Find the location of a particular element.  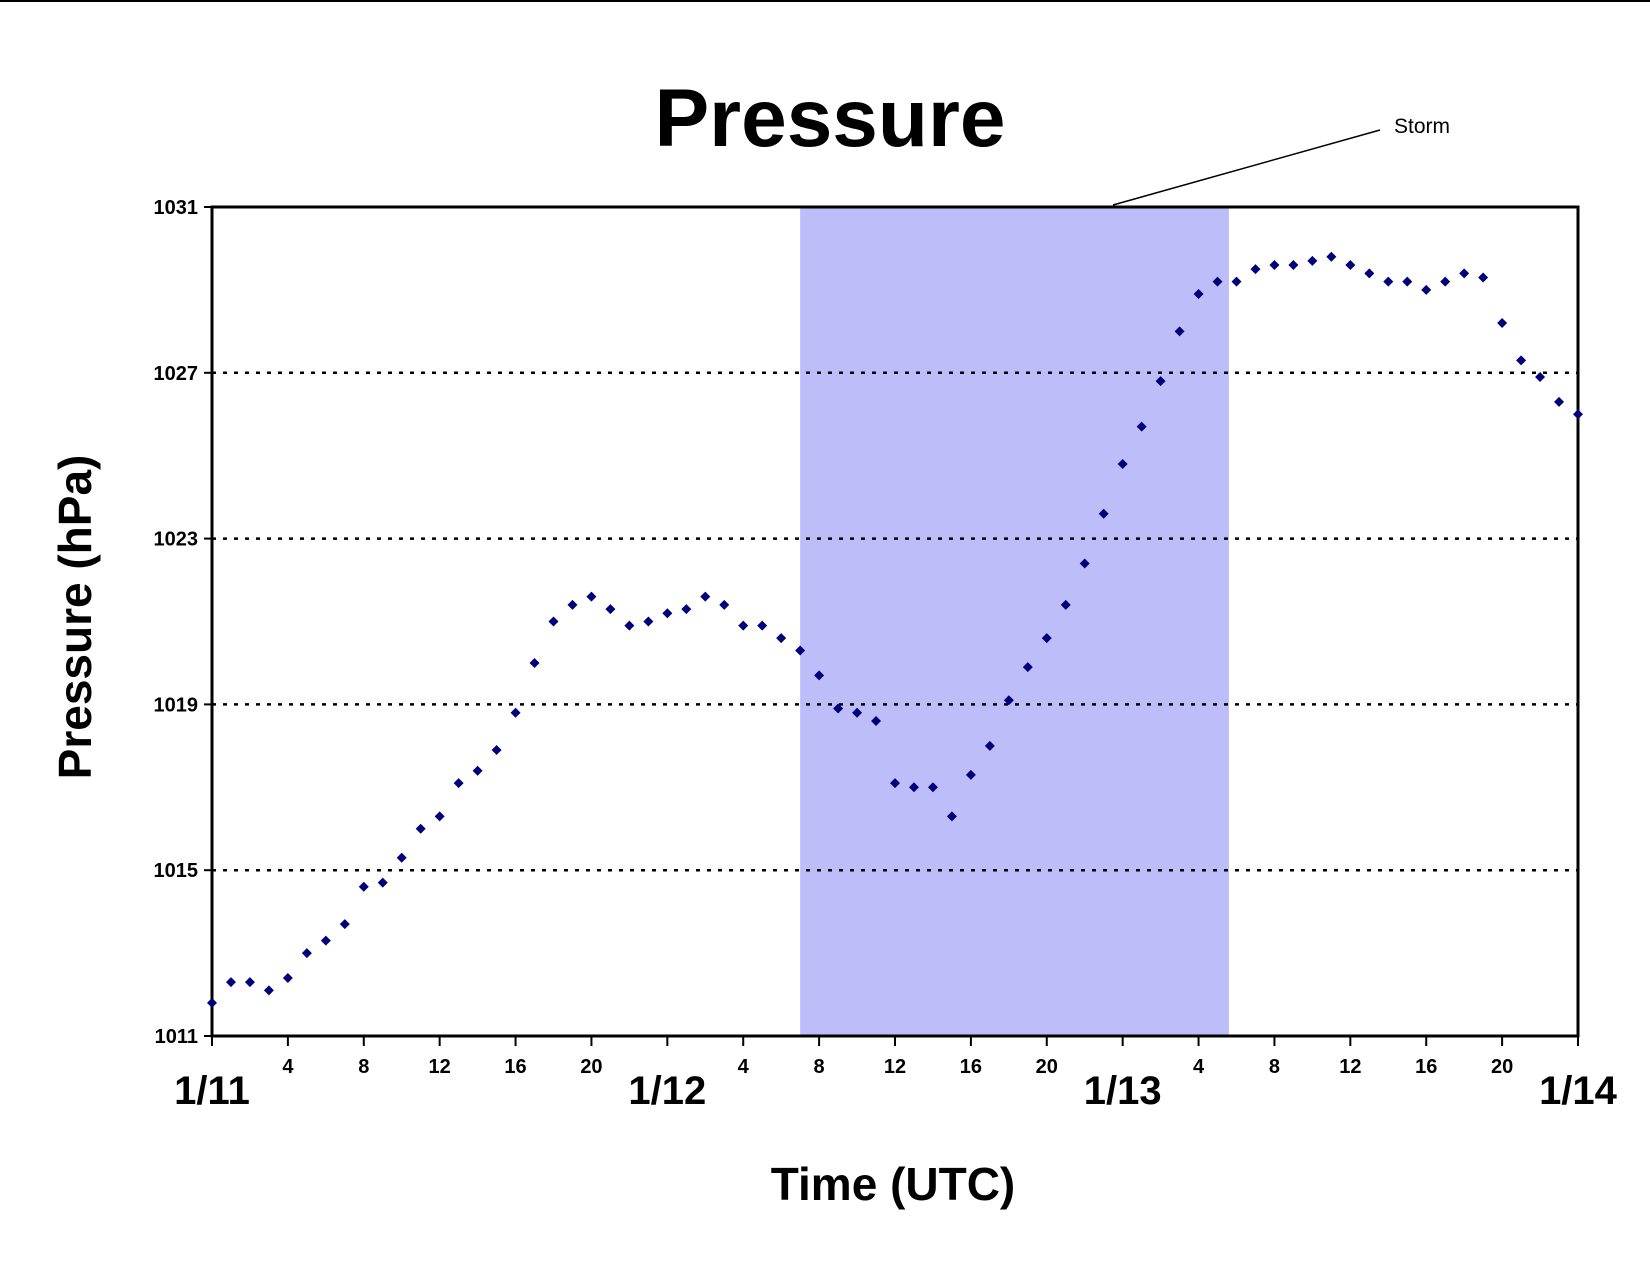

y-tick-label: 1015 is located at coordinates (176, 871).